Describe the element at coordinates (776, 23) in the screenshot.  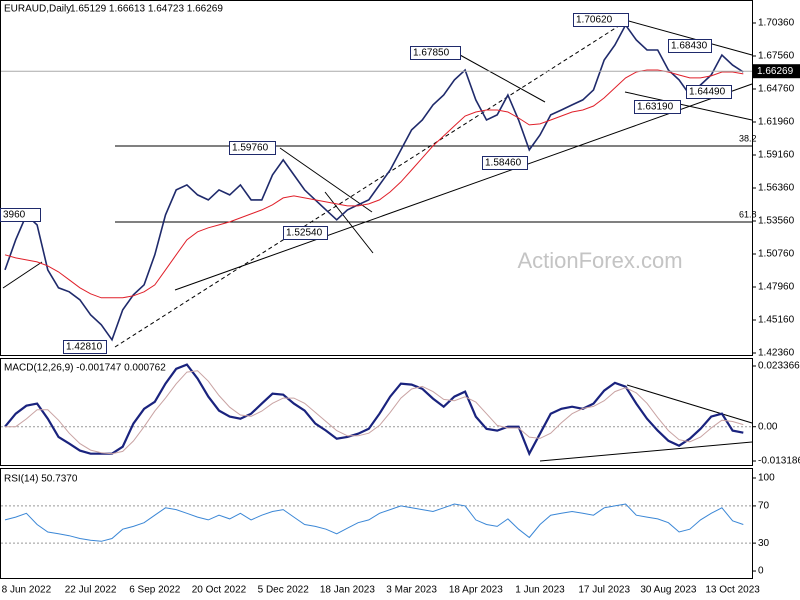
I see `y-tick-label: 1.70360` at that location.